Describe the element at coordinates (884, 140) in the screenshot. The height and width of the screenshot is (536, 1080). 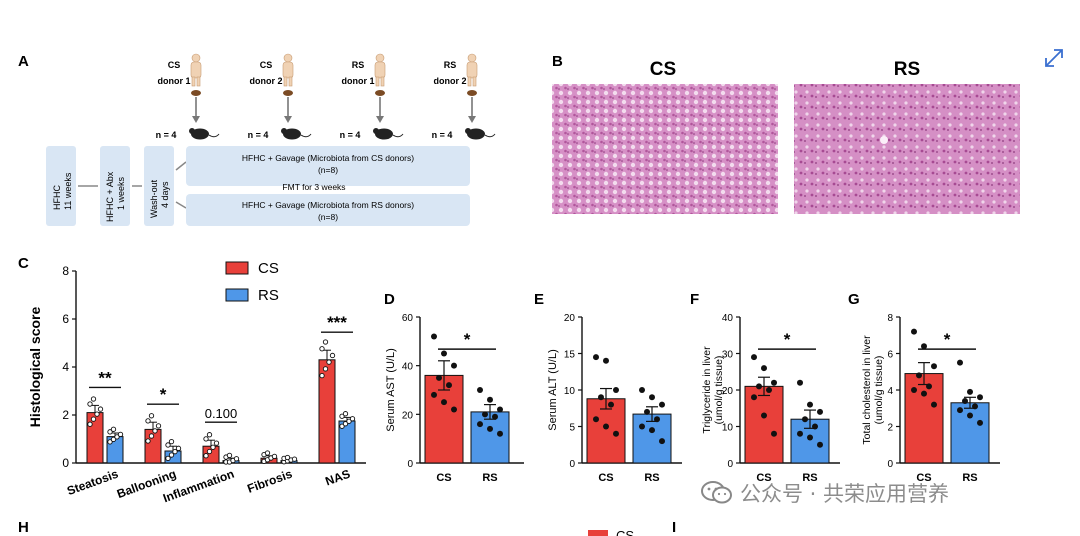
I see `histology-vessel` at that location.